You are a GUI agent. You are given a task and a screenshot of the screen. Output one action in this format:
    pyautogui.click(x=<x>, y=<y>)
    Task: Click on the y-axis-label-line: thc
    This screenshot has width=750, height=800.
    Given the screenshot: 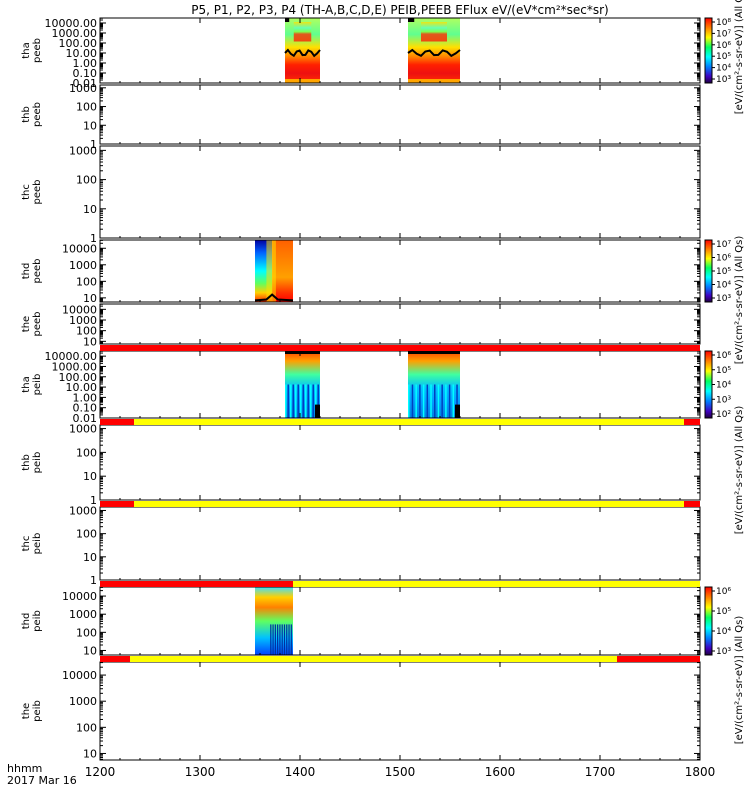 What is the action you would take?
    pyautogui.click(x=26, y=192)
    